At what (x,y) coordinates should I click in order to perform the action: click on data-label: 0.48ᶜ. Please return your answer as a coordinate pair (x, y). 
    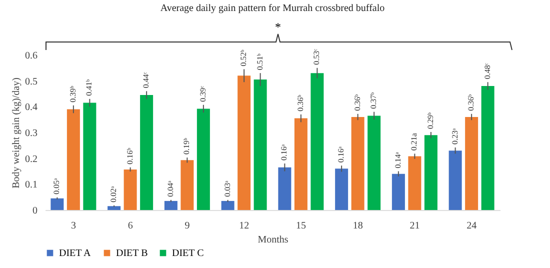
    Looking at the image, I should click on (487, 71).